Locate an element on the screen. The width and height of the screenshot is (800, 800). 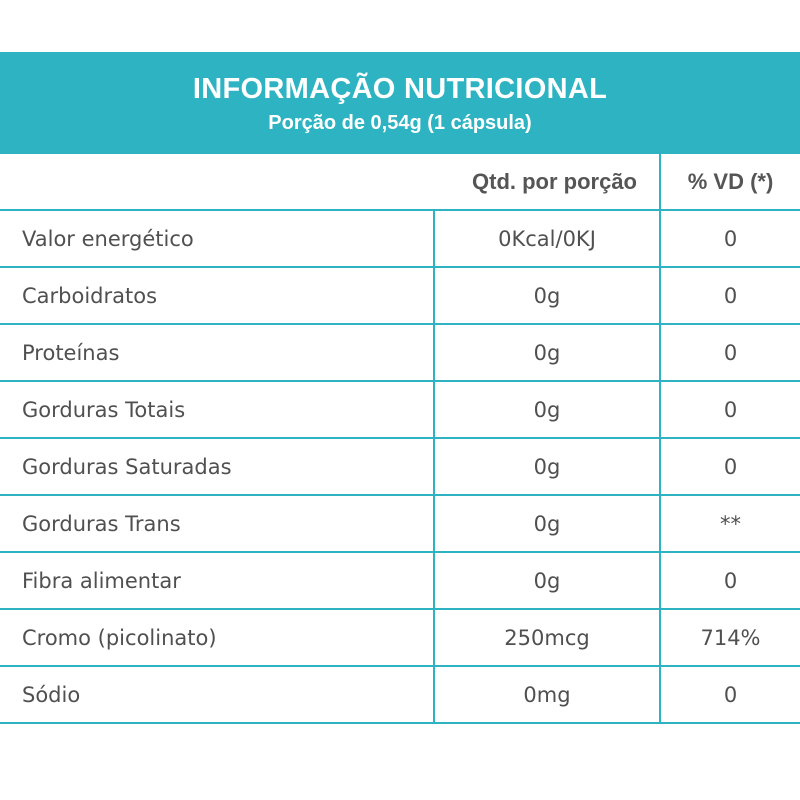
nutrient-daily-value: 714% is located at coordinates (729, 637).